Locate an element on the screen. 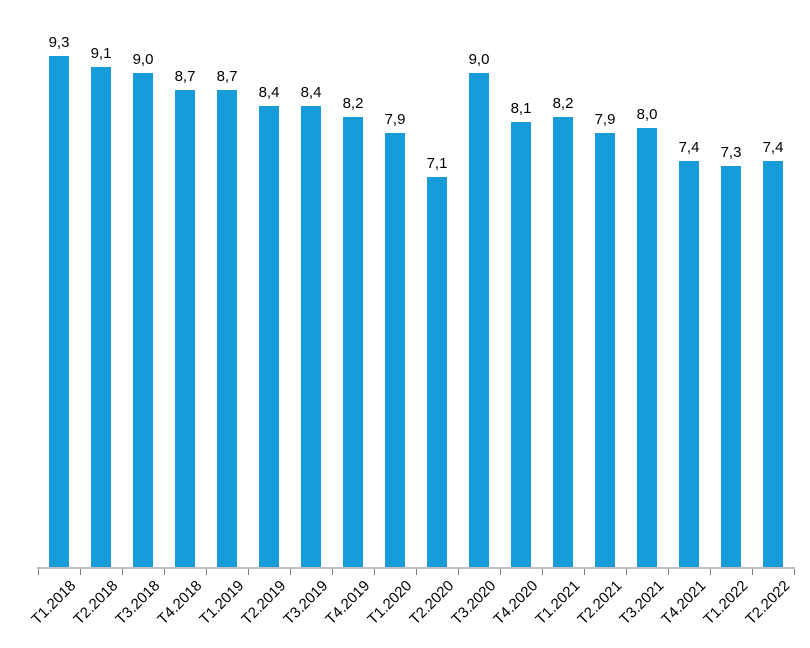  x-axis-line is located at coordinates (416, 568).